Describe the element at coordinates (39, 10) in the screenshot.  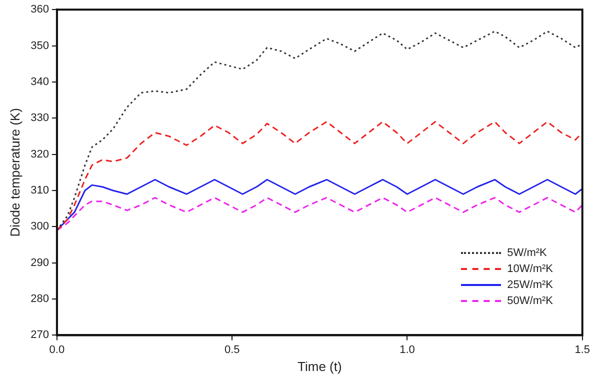
I see `y-tick-label: 360` at that location.